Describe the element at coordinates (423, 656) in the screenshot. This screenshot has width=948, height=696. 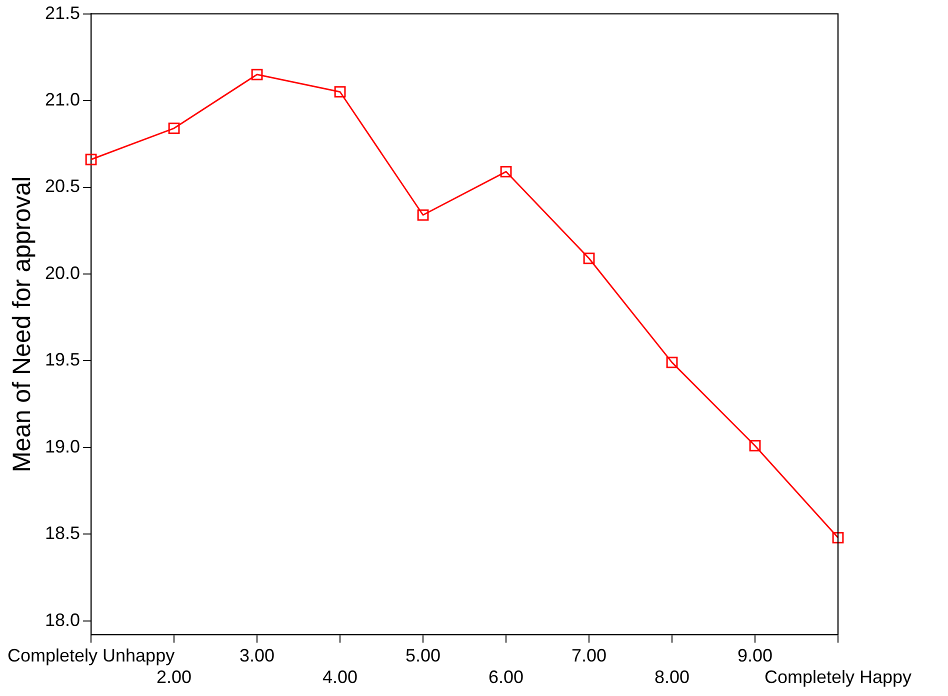
I see `x-tick-label: 5.00` at that location.